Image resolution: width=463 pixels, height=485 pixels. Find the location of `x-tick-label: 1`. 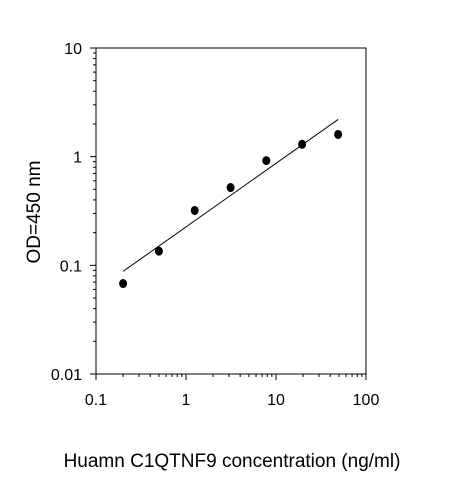

x-tick-label: 1 is located at coordinates (186, 400).